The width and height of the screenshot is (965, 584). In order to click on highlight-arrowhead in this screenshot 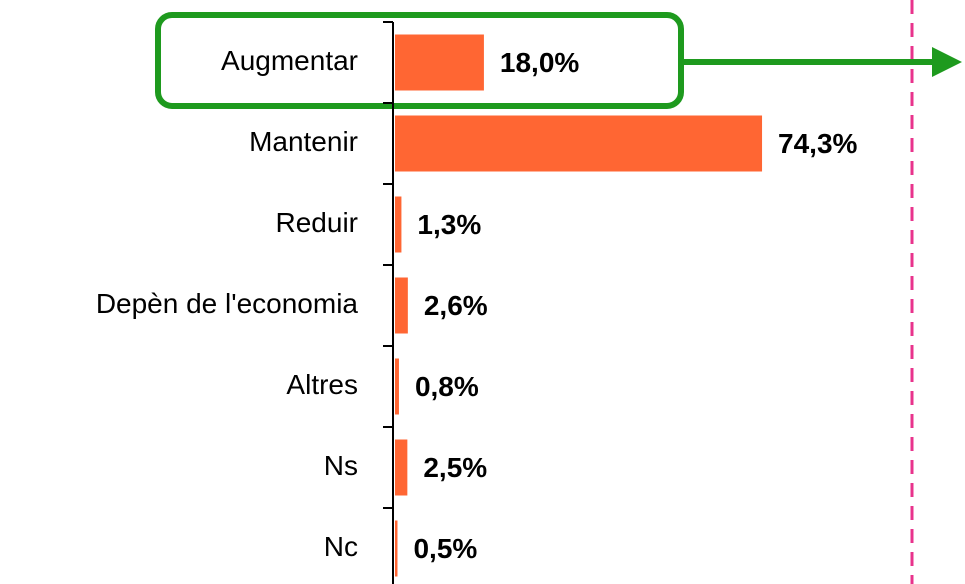, I will do `click(947, 62)`.